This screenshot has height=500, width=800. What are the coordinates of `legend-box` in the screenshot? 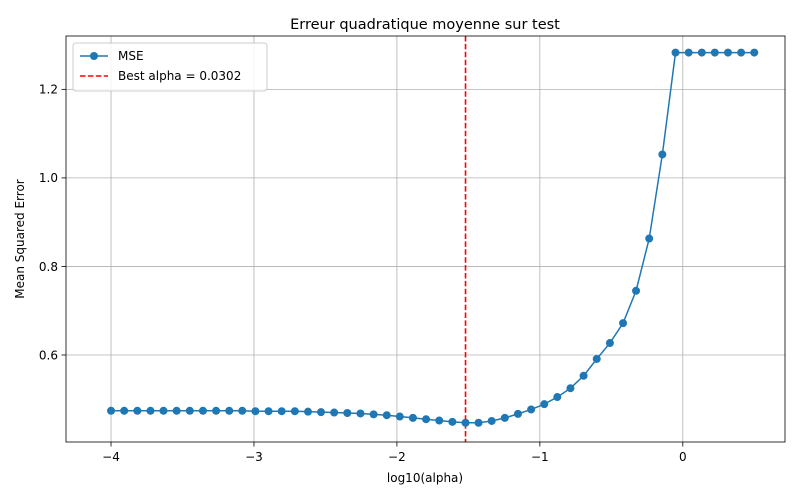 It's located at (170, 67).